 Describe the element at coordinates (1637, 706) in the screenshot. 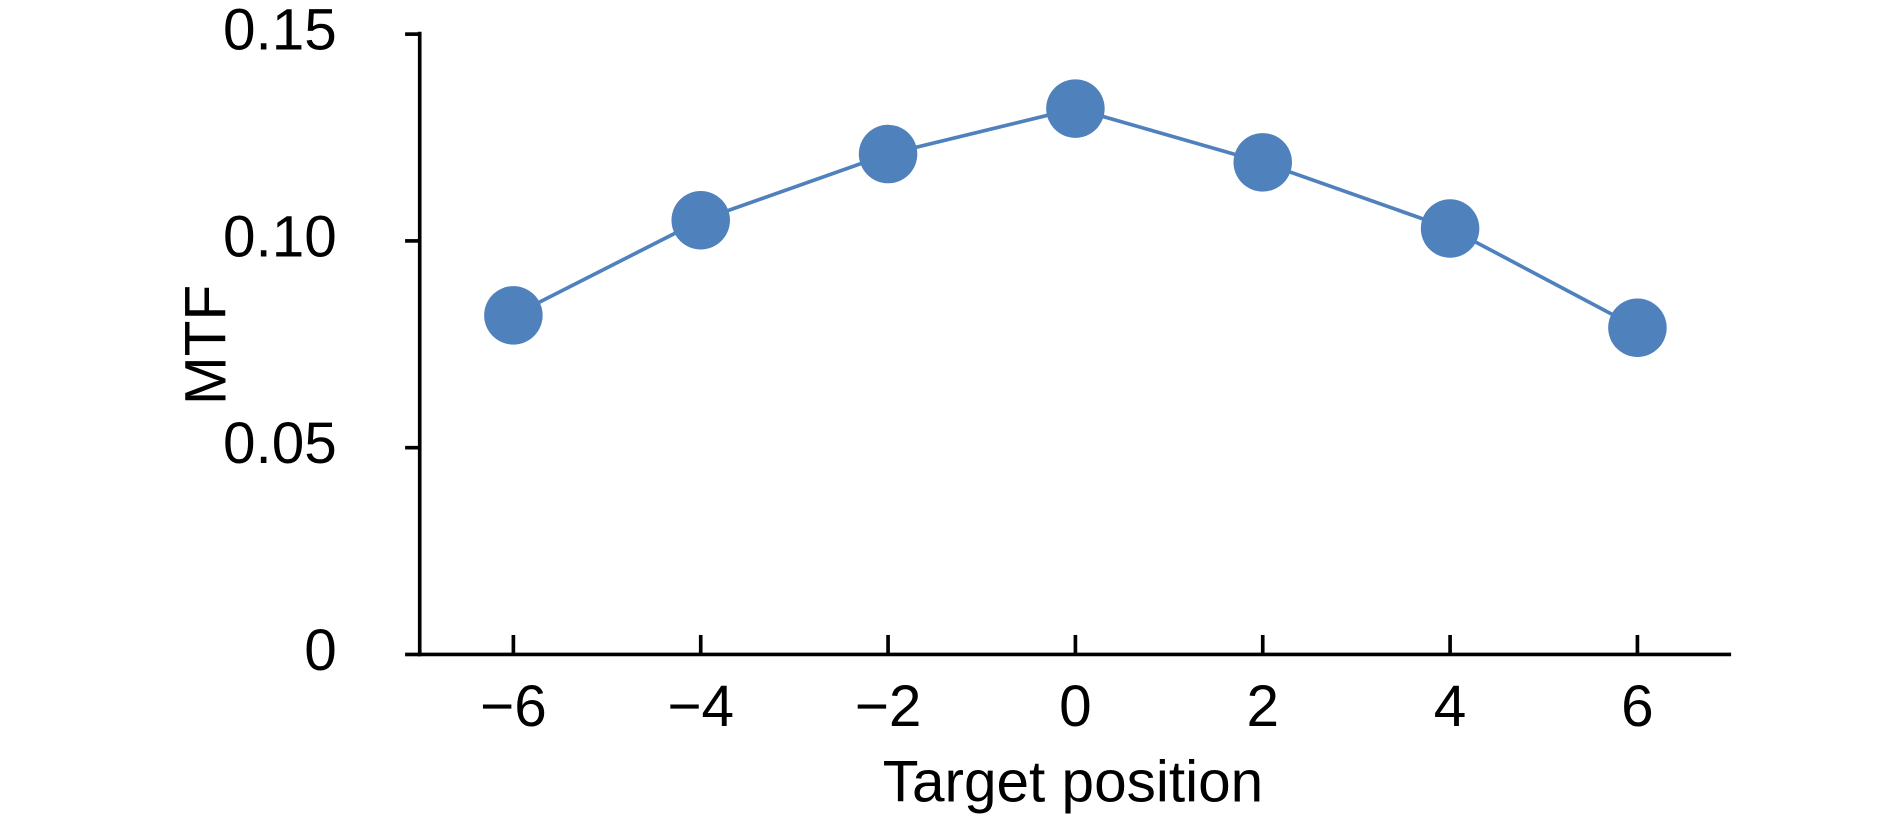

I see `x-tick-label: 6` at that location.